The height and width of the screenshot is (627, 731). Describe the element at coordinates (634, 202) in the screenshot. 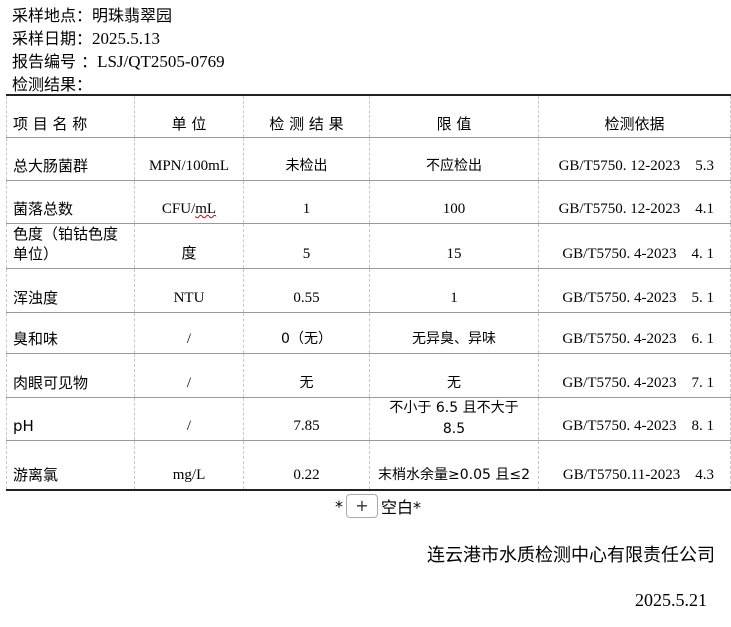

I see `cell-basis: GB/T5750. 12-2023 4.1` at that location.